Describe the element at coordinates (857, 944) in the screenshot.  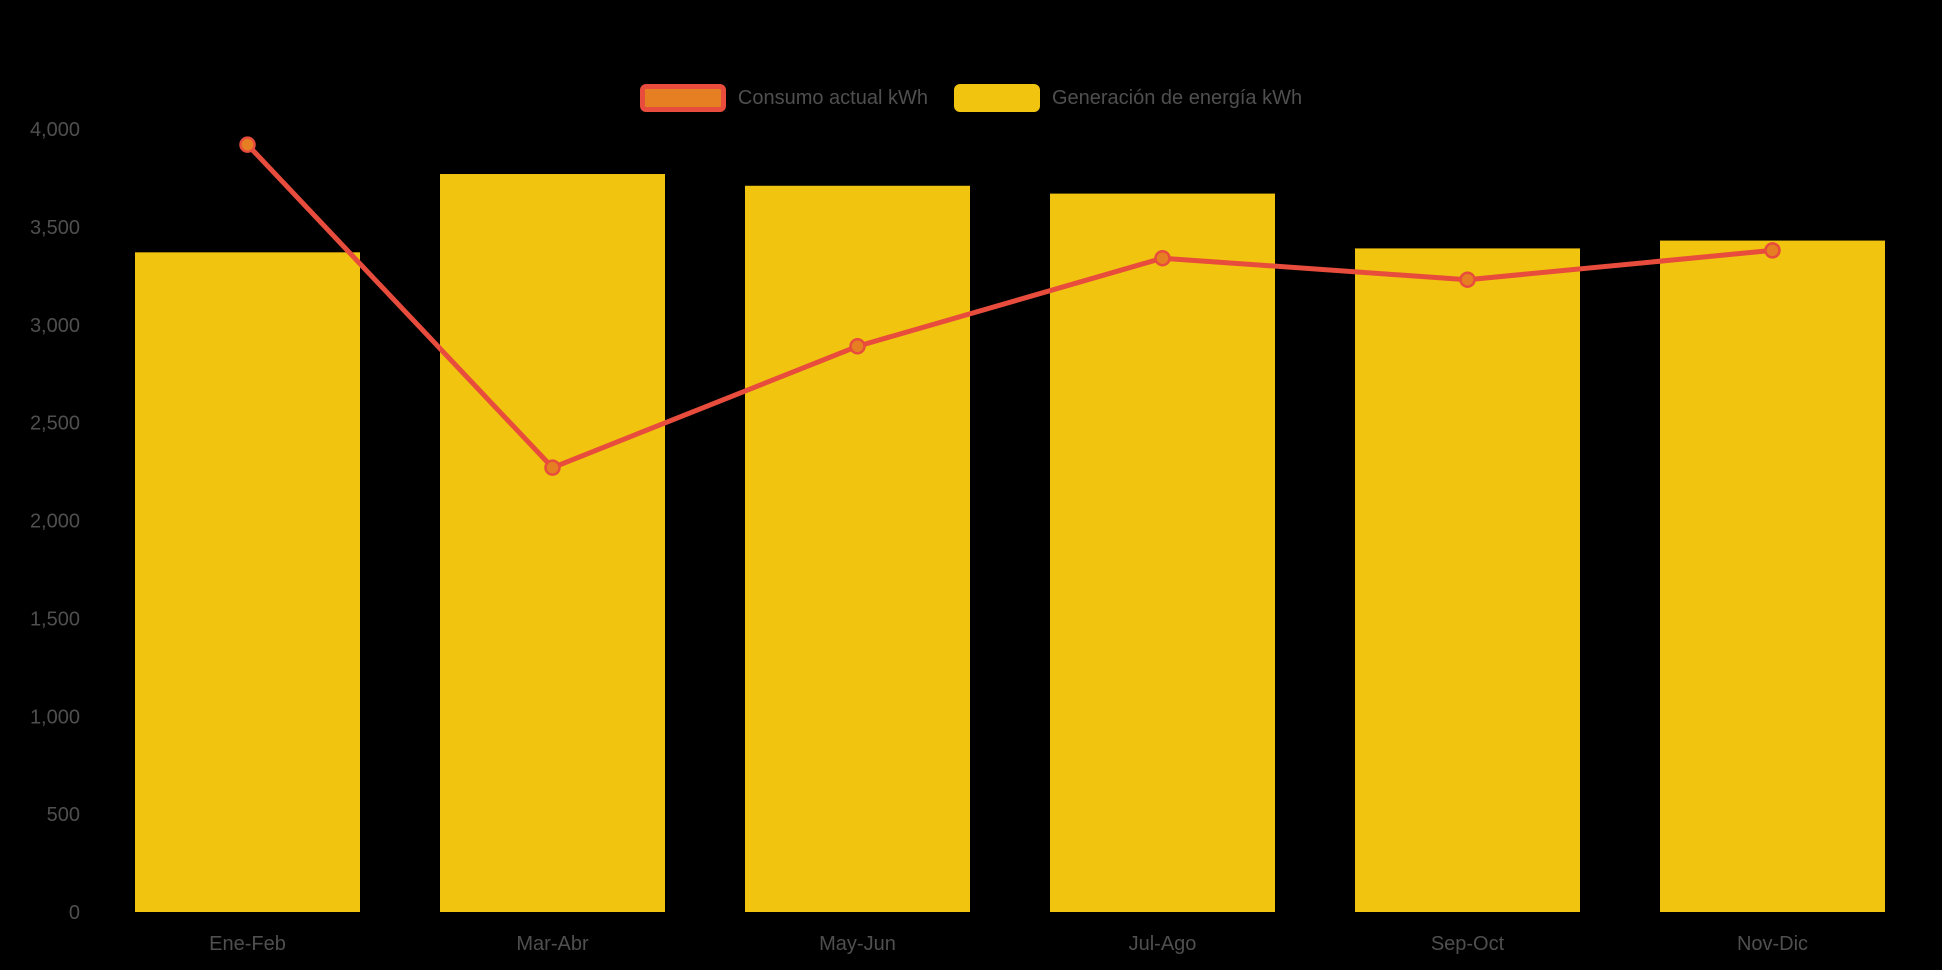
I see `x-tick-label: May-Jun` at that location.